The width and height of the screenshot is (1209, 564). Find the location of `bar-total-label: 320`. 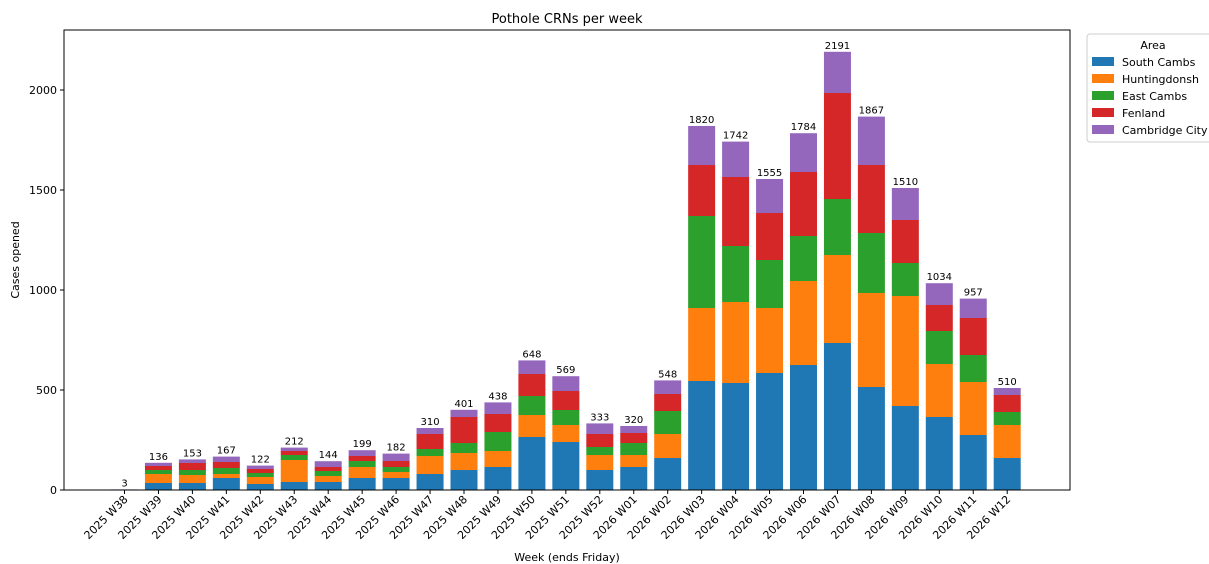

bar-total-label: 320 is located at coordinates (633, 420).